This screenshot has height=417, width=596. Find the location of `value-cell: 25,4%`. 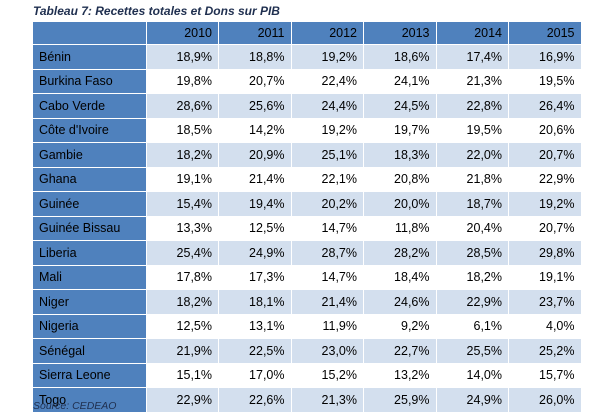

value-cell: 25,4% is located at coordinates (182, 253).